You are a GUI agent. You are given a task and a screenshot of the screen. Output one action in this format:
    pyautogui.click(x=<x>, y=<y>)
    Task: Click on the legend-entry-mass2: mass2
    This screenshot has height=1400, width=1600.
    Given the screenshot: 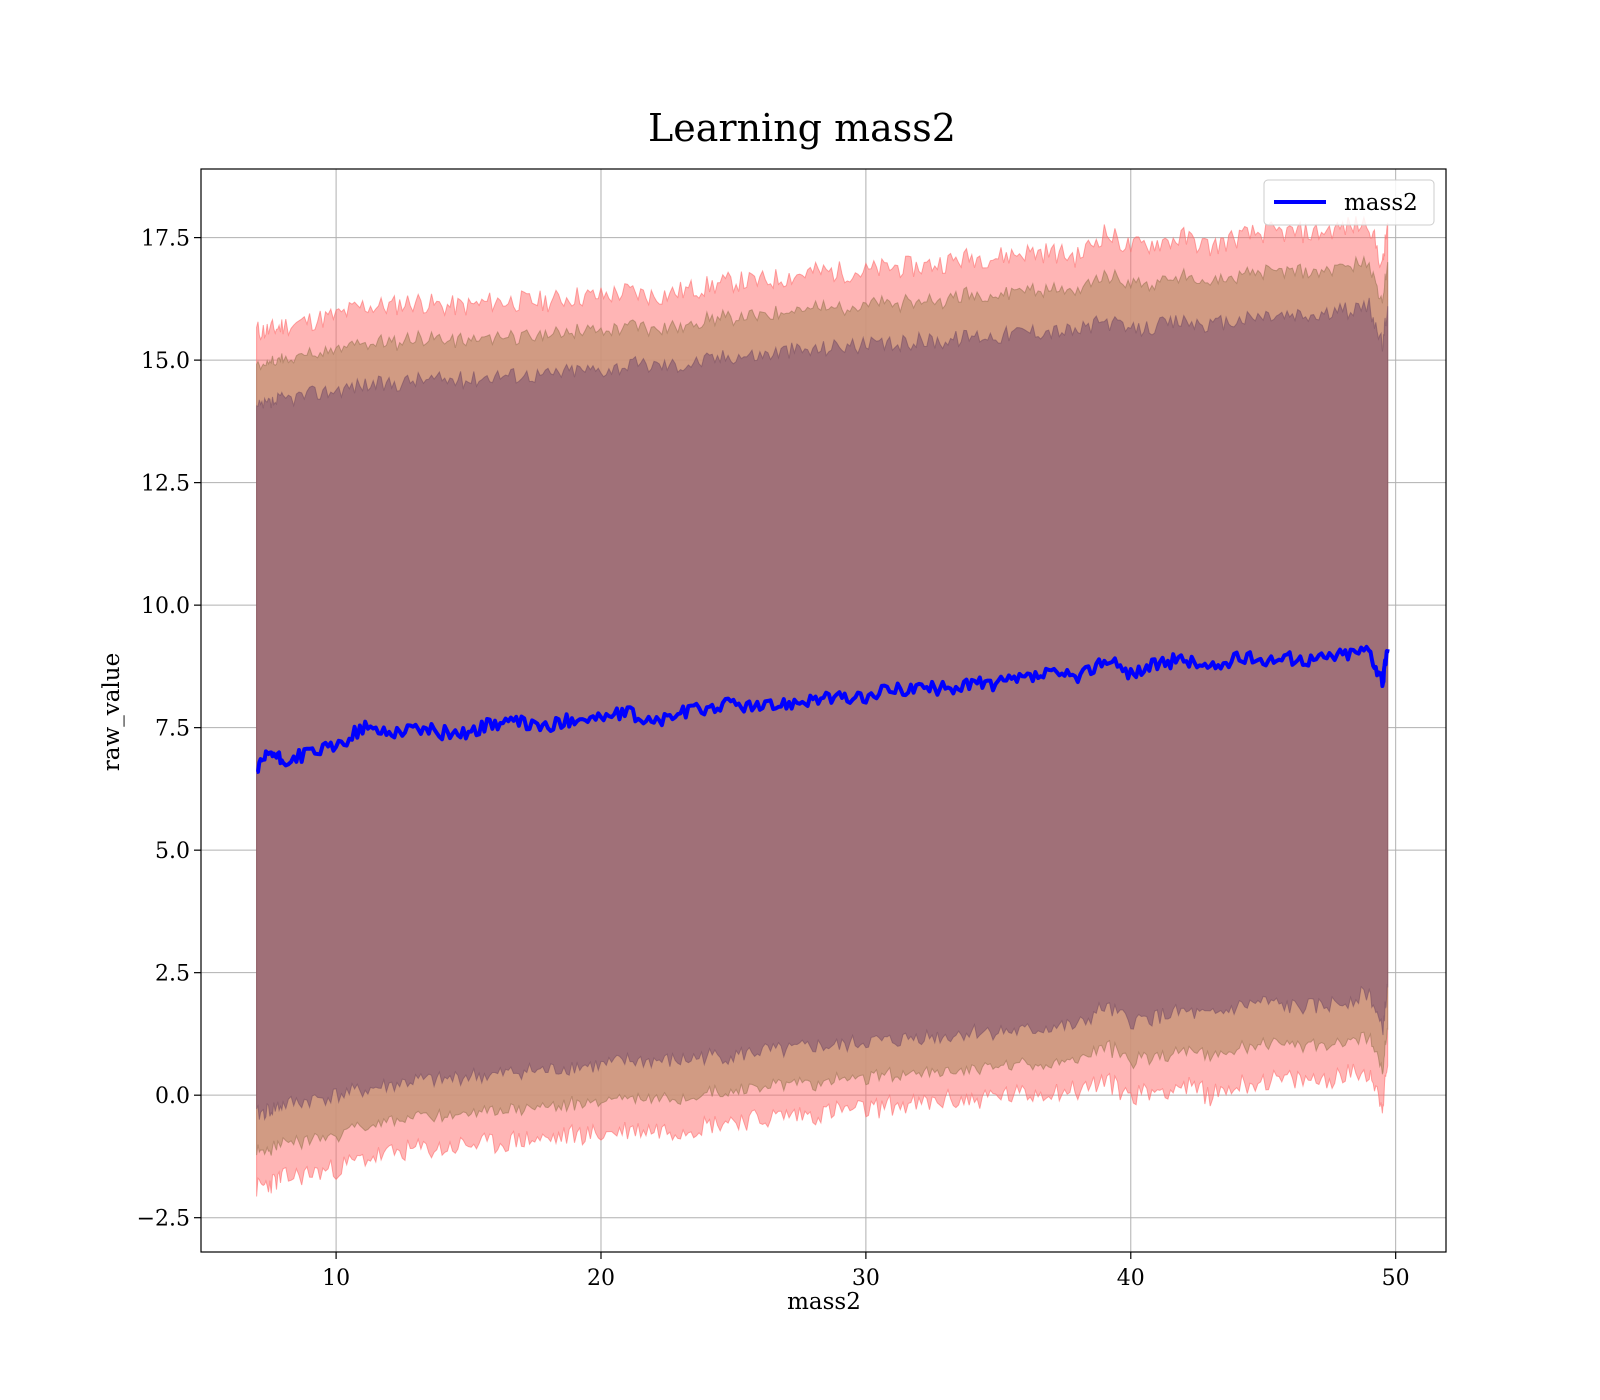 What is the action you would take?
    pyautogui.click(x=1381, y=203)
    